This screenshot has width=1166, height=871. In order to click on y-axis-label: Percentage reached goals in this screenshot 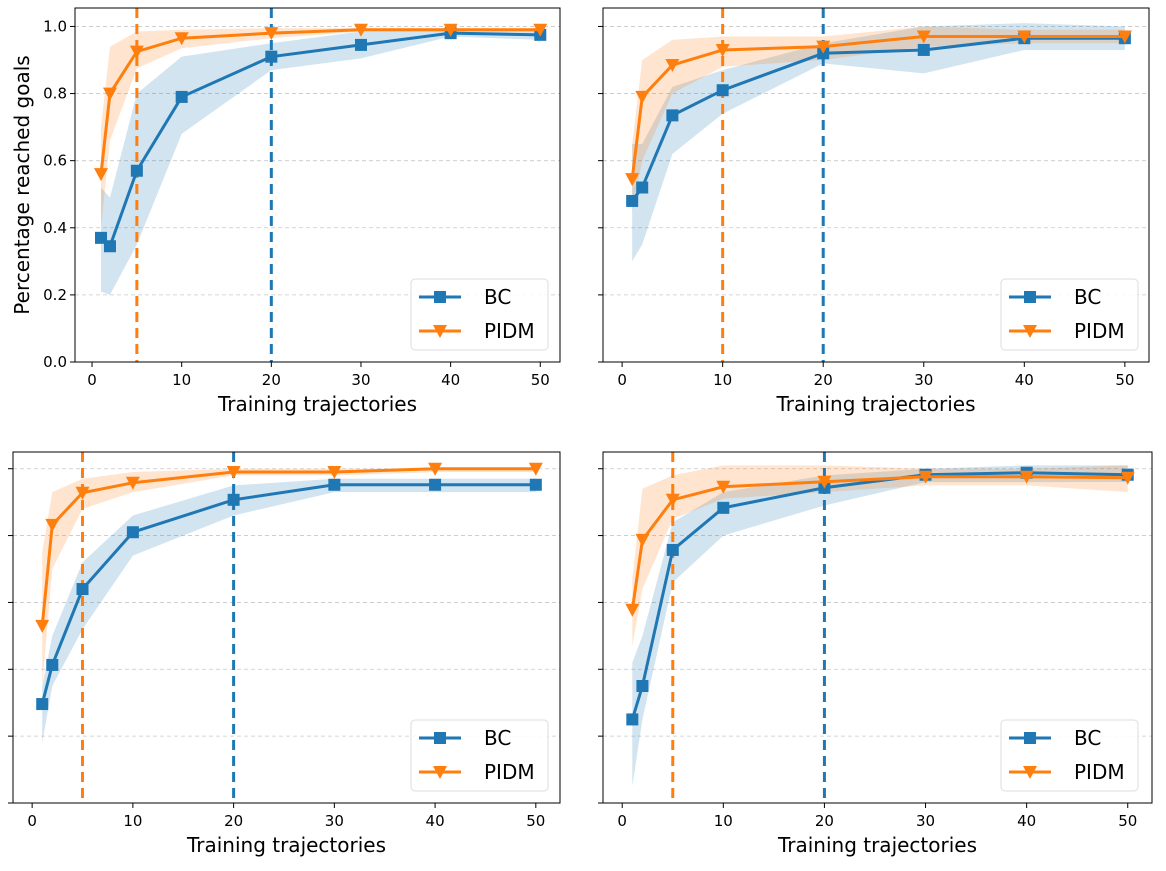, I will do `click(22, 184)`.